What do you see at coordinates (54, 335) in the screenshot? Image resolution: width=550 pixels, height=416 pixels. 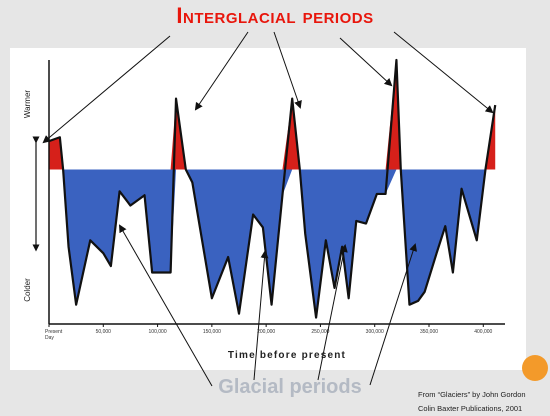 I see `x-tick-label-present-day: Present Day` at bounding box center [54, 335].